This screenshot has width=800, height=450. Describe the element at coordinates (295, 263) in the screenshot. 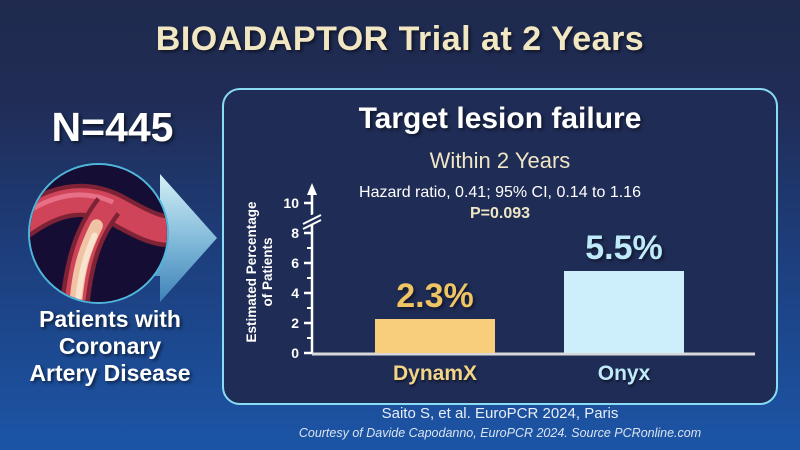

I see `svg-text: 6` at that location.